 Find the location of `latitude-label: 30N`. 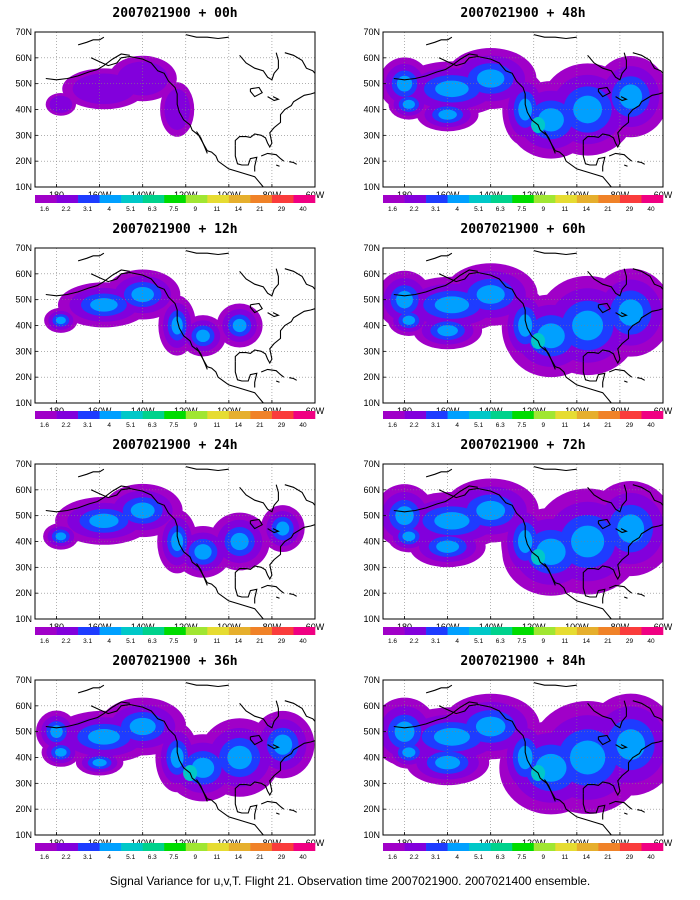

latitude-label: 30N is located at coordinates (371, 135).